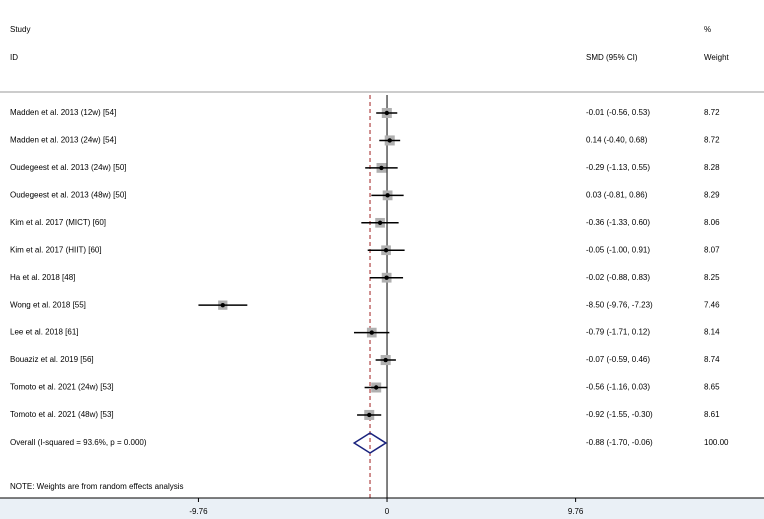 This screenshot has height=519, width=764. Describe the element at coordinates (62, 387) in the screenshot. I see `study-label: Tomoto et al. 2021 (24w) [53]` at that location.